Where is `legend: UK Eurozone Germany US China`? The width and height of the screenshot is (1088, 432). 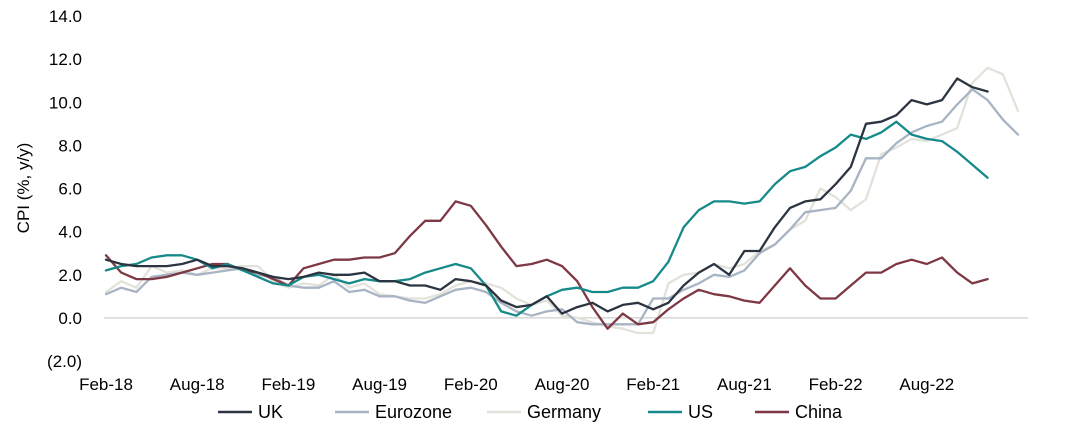 legend: UK Eurozone Germany US China is located at coordinates (530, 412).